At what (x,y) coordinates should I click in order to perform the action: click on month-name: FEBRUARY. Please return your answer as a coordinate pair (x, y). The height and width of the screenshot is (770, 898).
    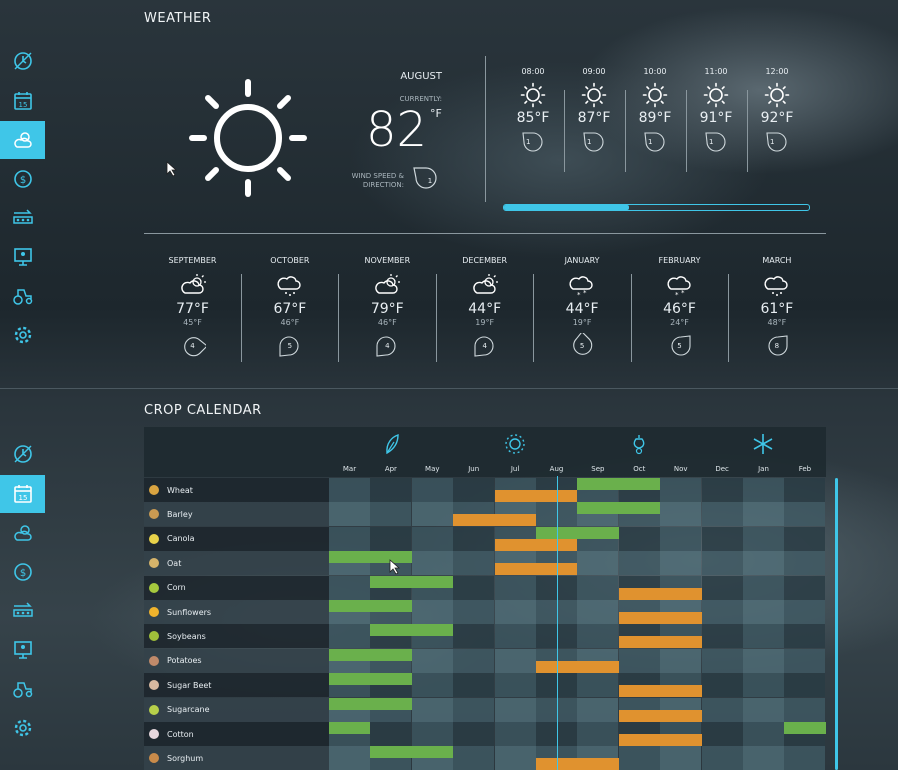
    Looking at the image, I should click on (679, 260).